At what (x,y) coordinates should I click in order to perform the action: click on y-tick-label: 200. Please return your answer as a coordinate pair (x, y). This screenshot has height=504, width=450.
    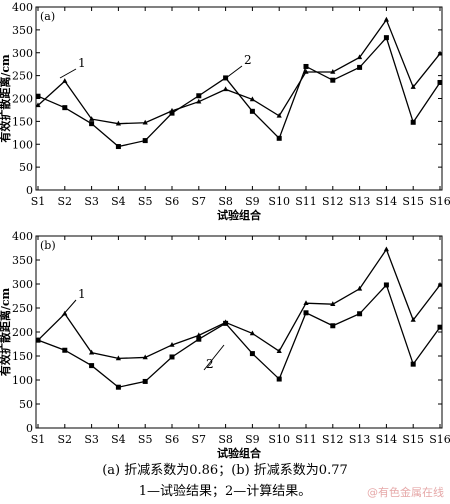
    Looking at the image, I should click on (22, 99).